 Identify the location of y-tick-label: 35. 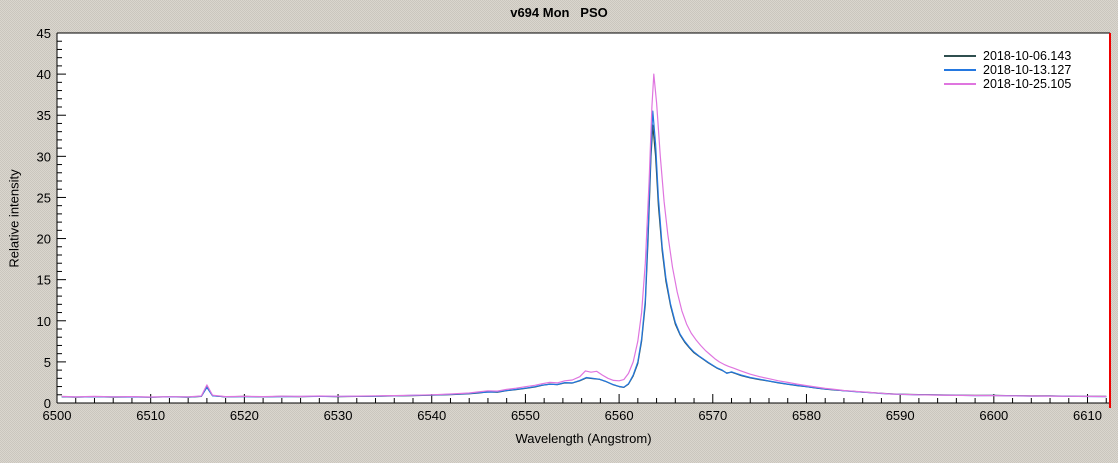
(44, 115).